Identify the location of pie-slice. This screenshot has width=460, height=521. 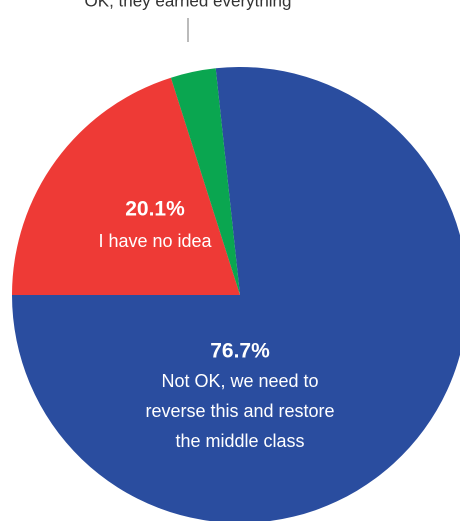
(205, 181).